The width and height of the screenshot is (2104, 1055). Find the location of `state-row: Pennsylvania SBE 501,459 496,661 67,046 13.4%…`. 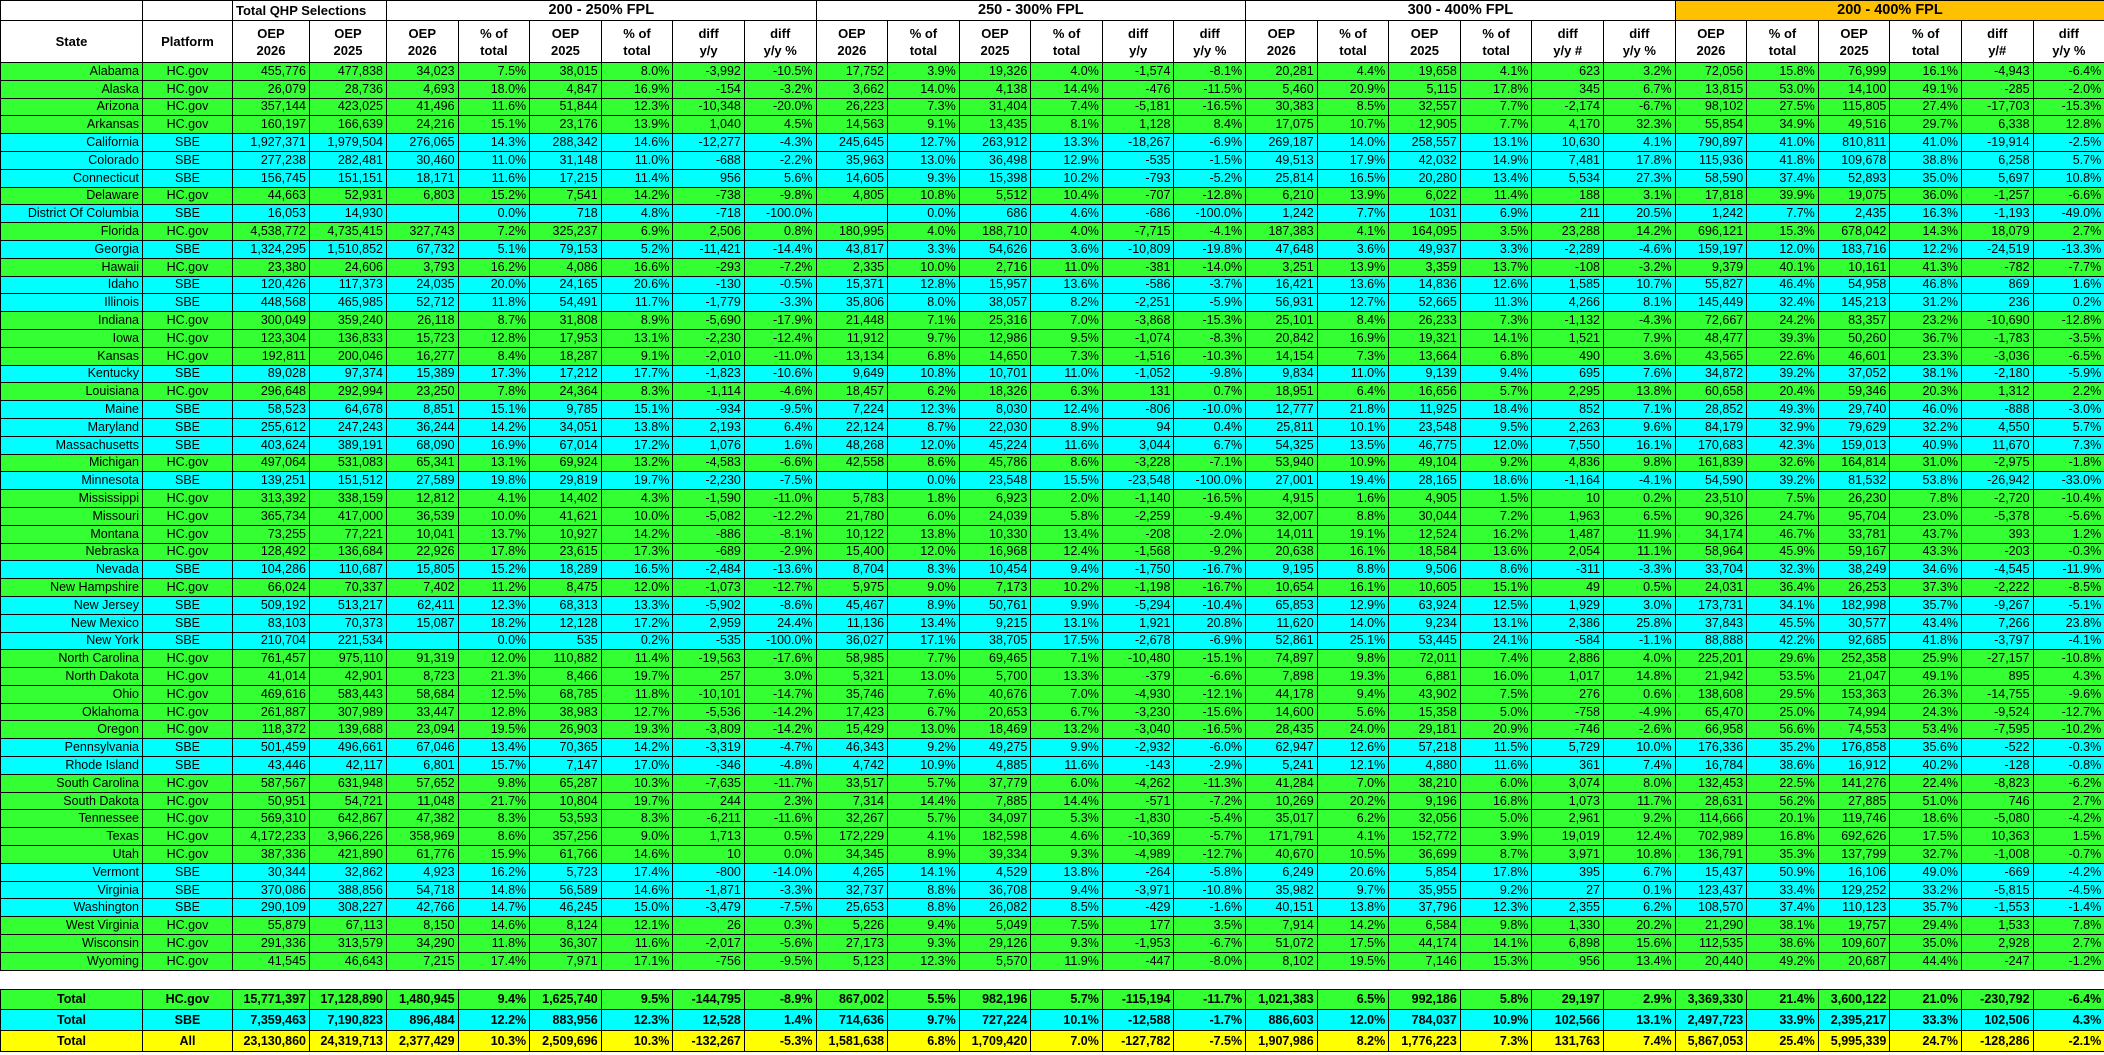

state-row: Pennsylvania SBE 501,459 496,661 67,046 13.4%… is located at coordinates (1052, 748).